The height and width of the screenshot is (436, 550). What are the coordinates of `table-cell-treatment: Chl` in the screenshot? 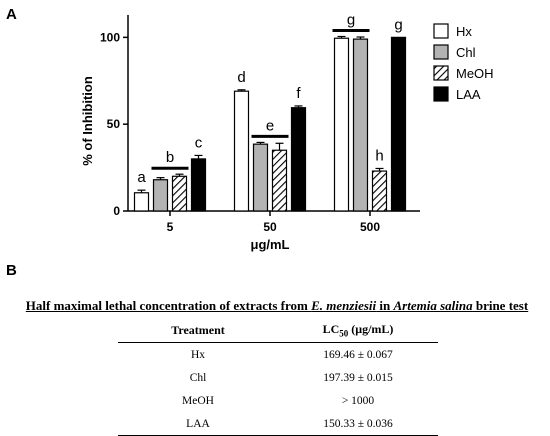 It's located at (198, 377).